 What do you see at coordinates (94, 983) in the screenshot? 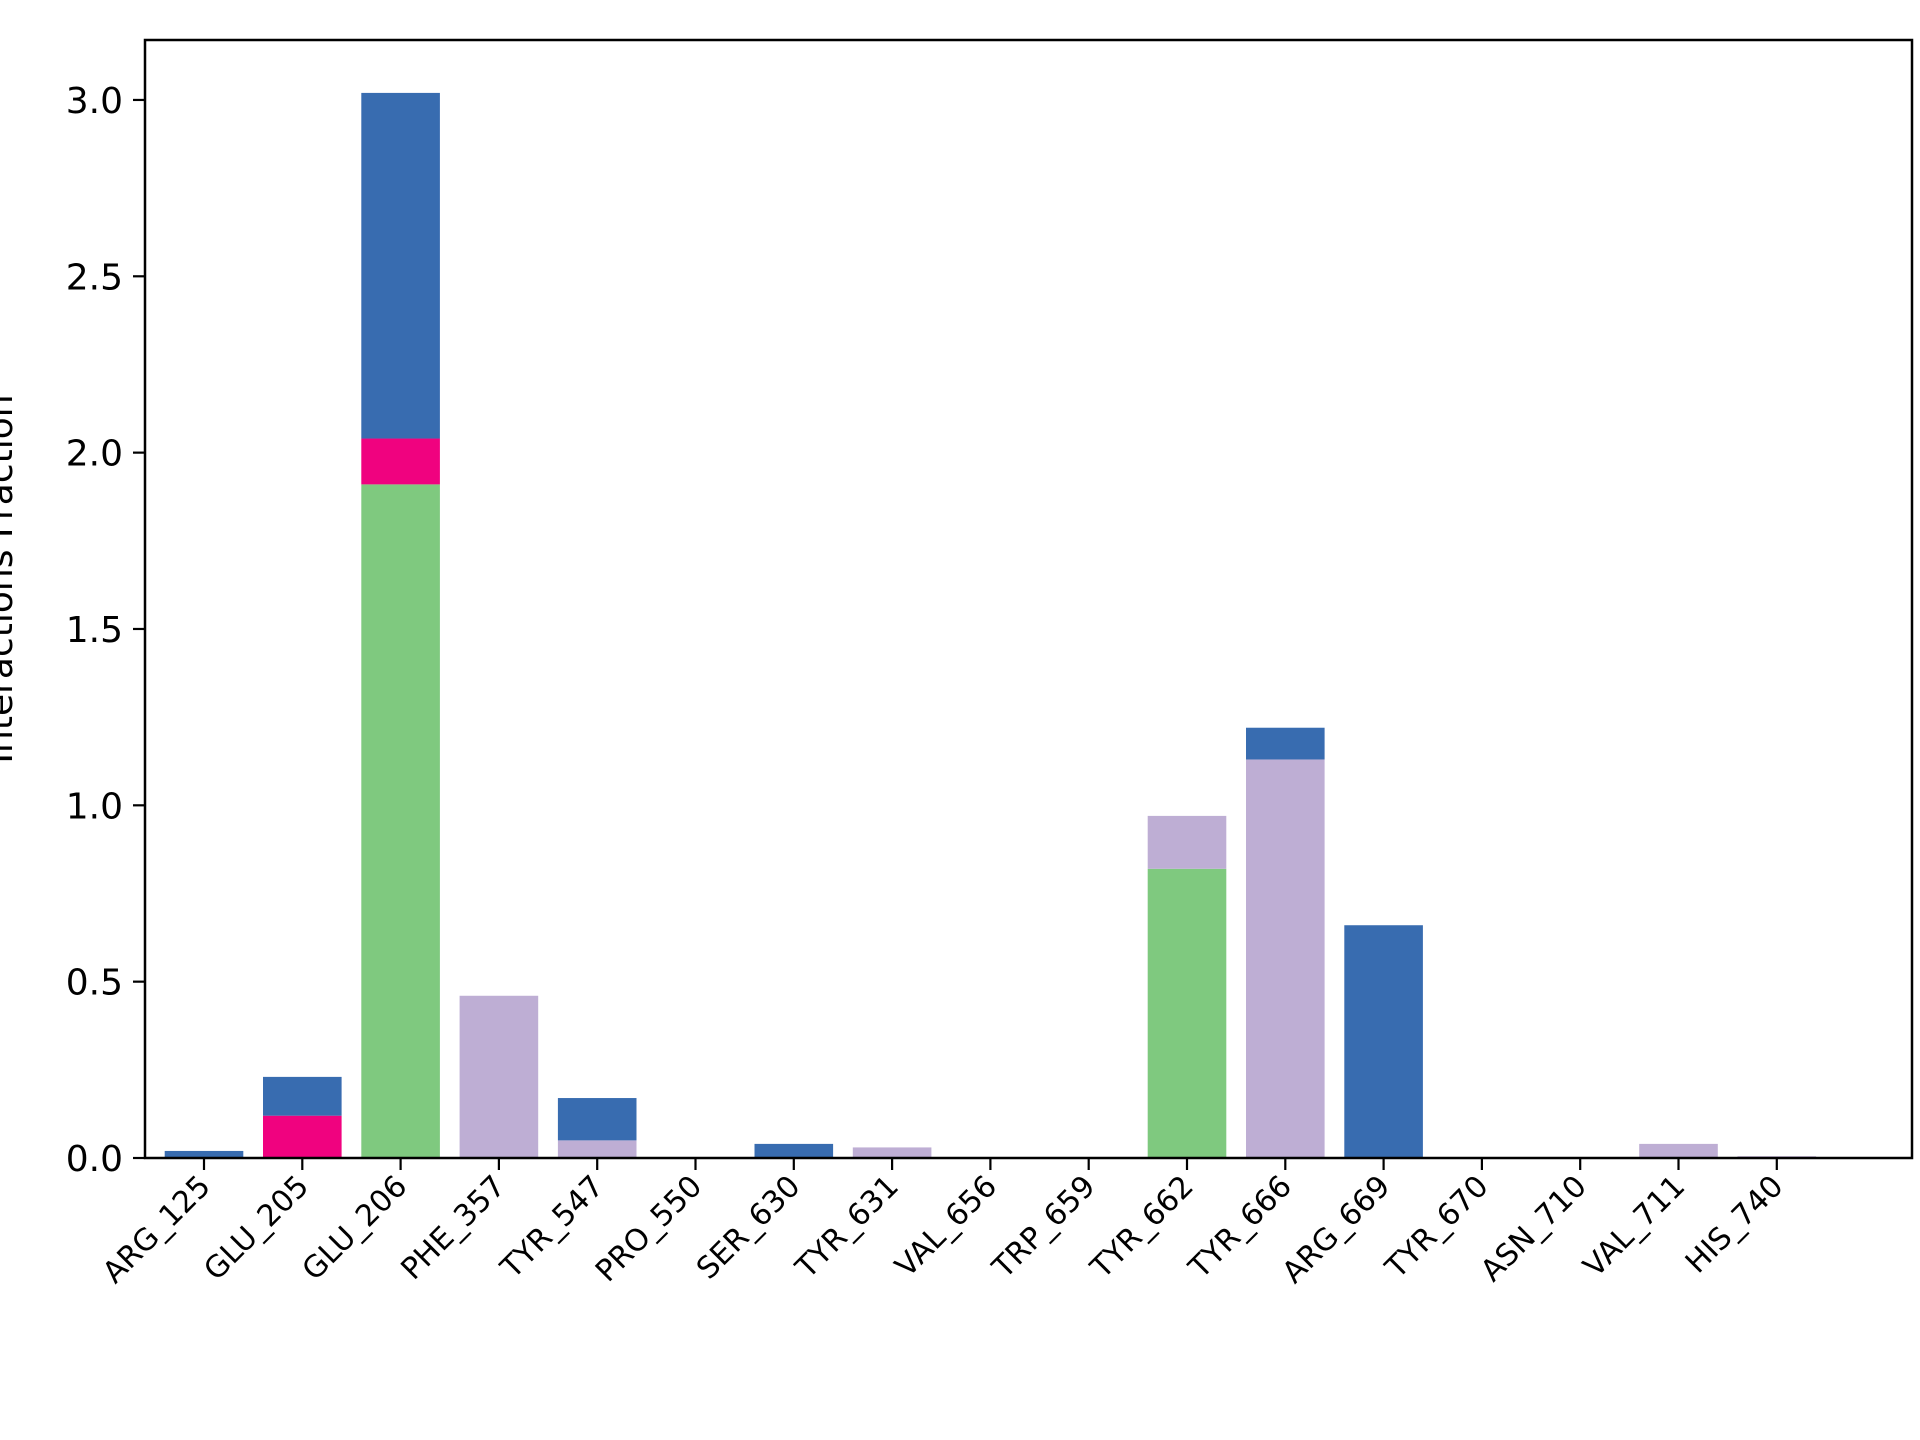
I see `y-tick-label: 0.5` at bounding box center [94, 983].